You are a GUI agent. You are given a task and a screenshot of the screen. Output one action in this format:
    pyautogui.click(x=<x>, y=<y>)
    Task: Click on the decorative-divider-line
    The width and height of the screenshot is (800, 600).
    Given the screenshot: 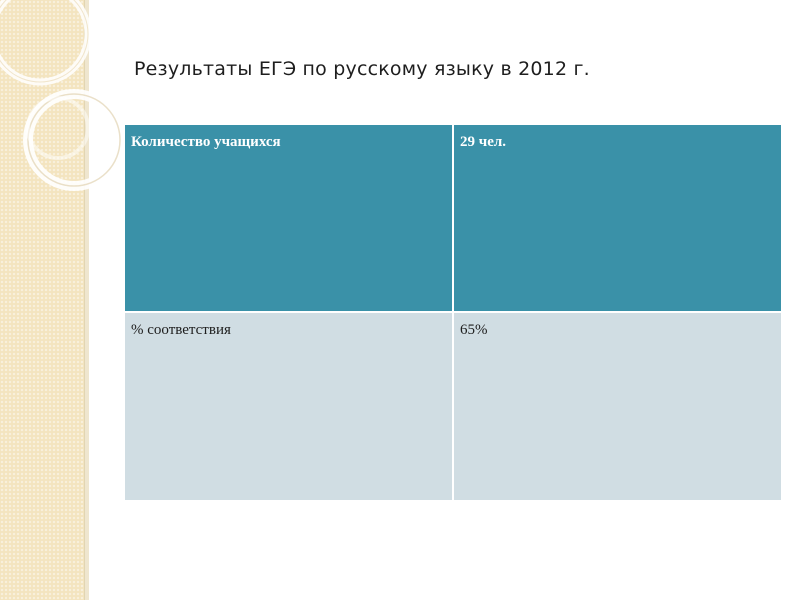 What is the action you would take?
    pyautogui.click(x=86, y=300)
    